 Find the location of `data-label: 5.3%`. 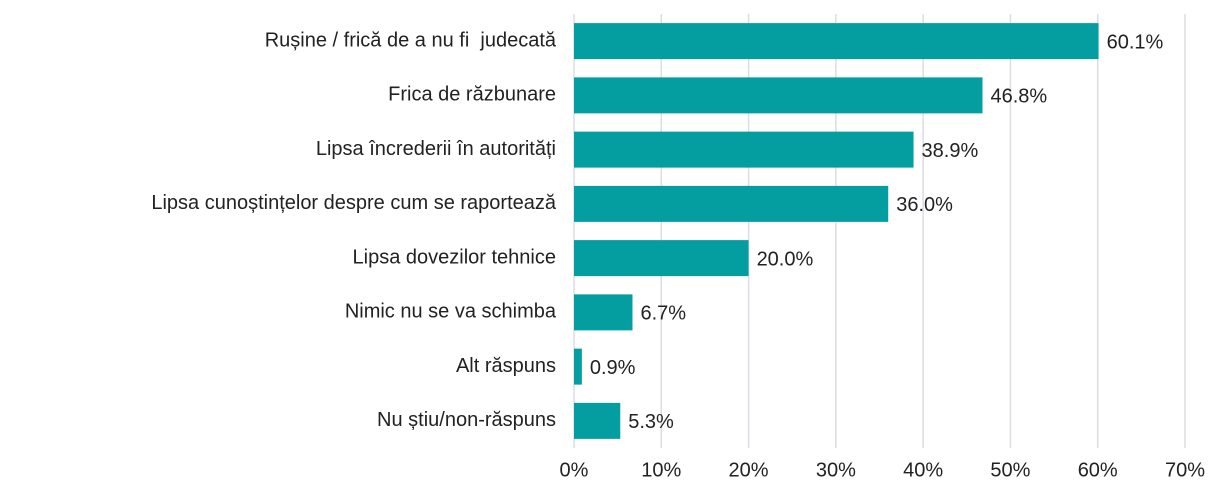

data-label: 5.3% is located at coordinates (651, 422).